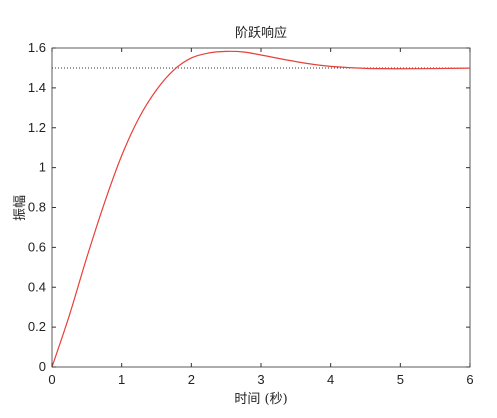 The width and height of the screenshot is (497, 418). I want to click on x-axis-label: 时间 (秒), so click(260, 399).